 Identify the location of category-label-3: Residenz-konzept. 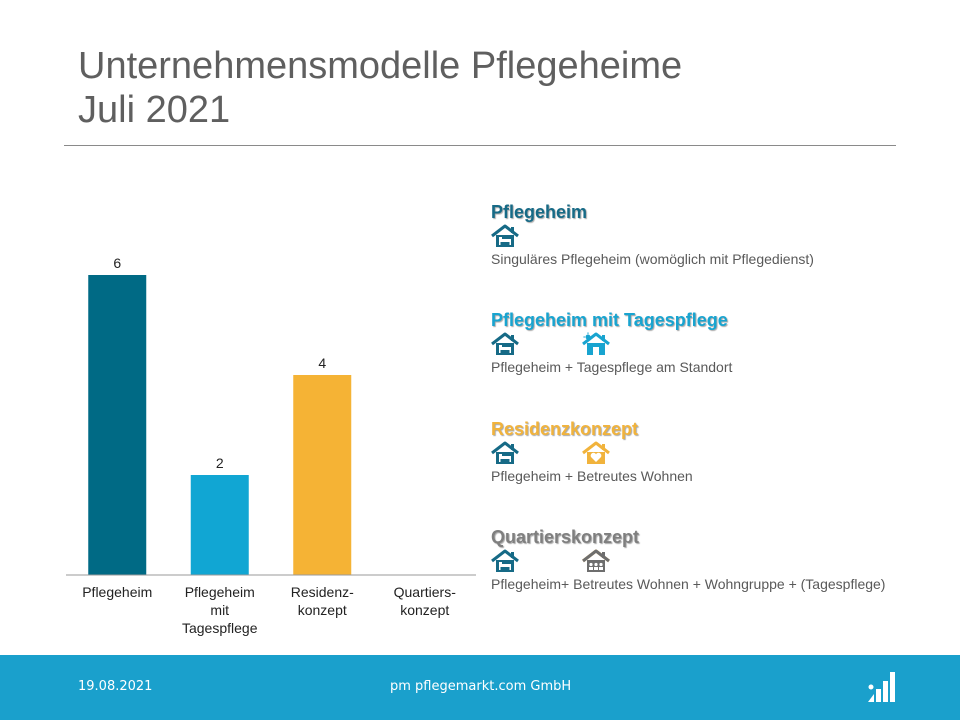
(322, 601).